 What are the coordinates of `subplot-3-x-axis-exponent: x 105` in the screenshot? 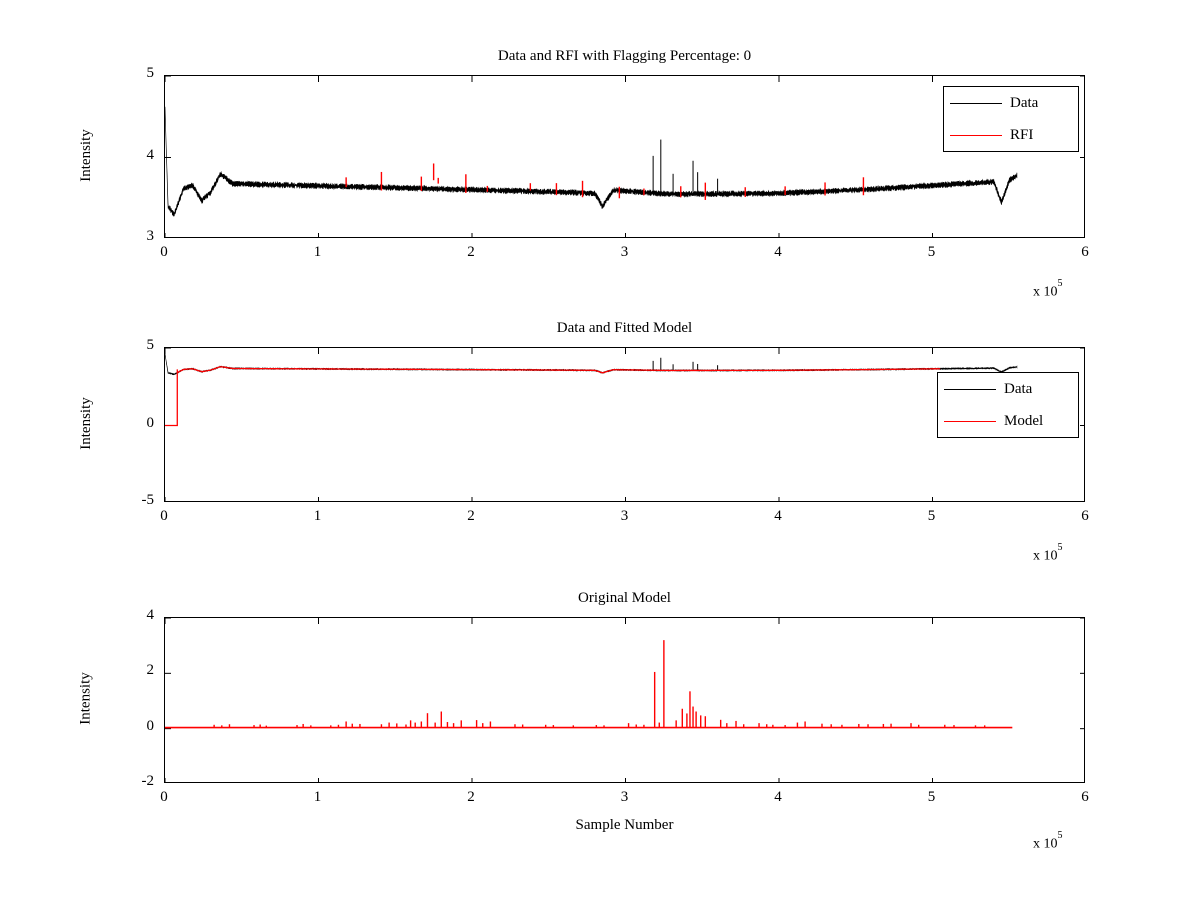 It's located at (1048, 841).